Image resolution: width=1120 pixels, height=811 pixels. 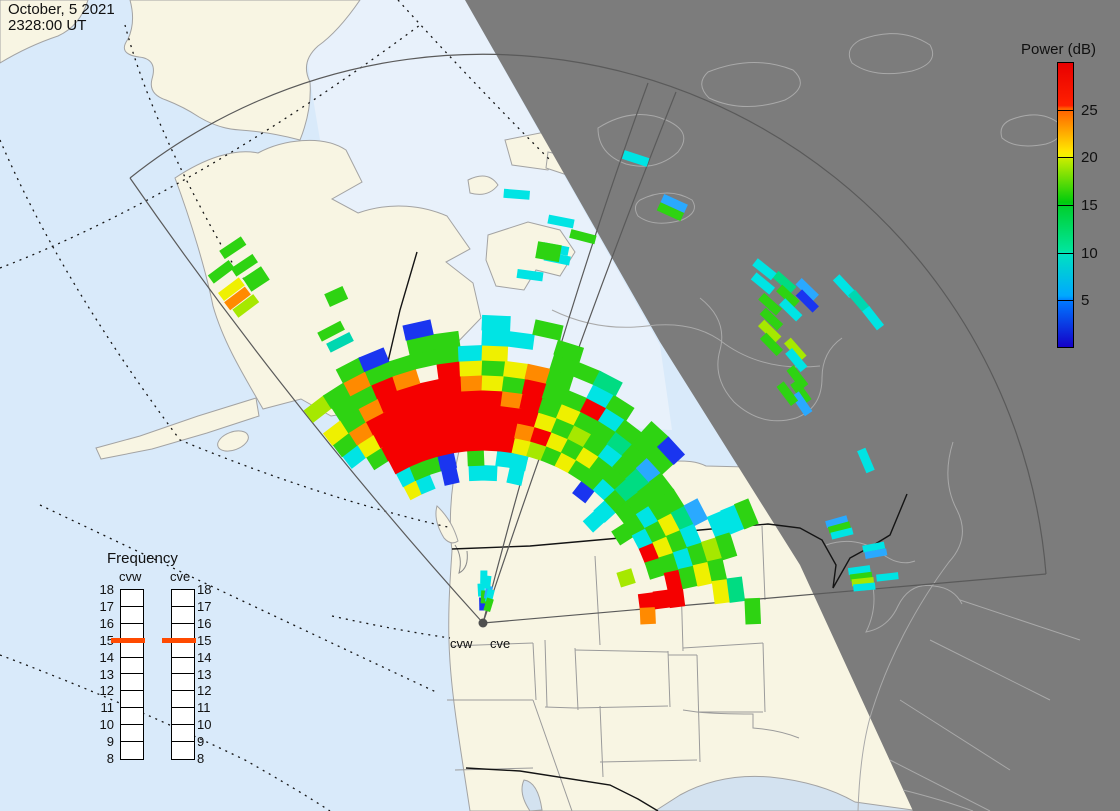 I want to click on fov-right-edge, so click(x=764, y=598).